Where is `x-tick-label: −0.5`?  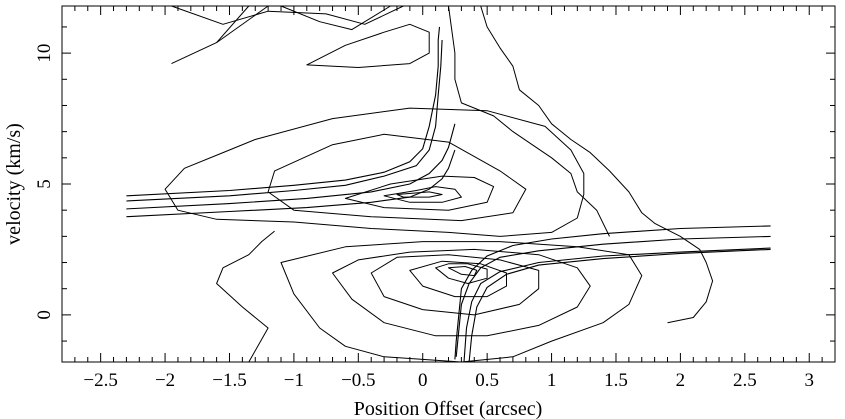 x-tick-label: −0.5 is located at coordinates (358, 380).